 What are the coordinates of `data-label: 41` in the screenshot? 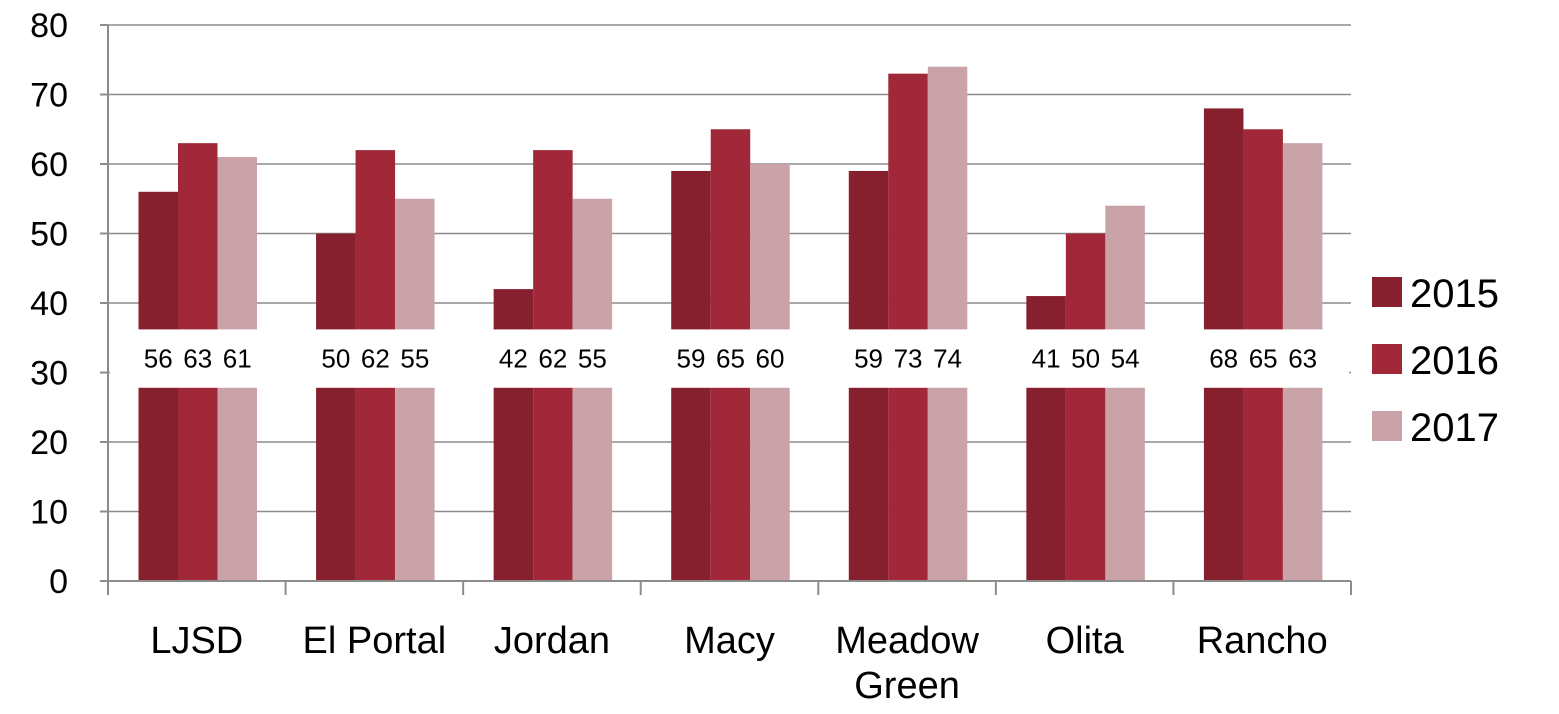 It's located at (1046, 359).